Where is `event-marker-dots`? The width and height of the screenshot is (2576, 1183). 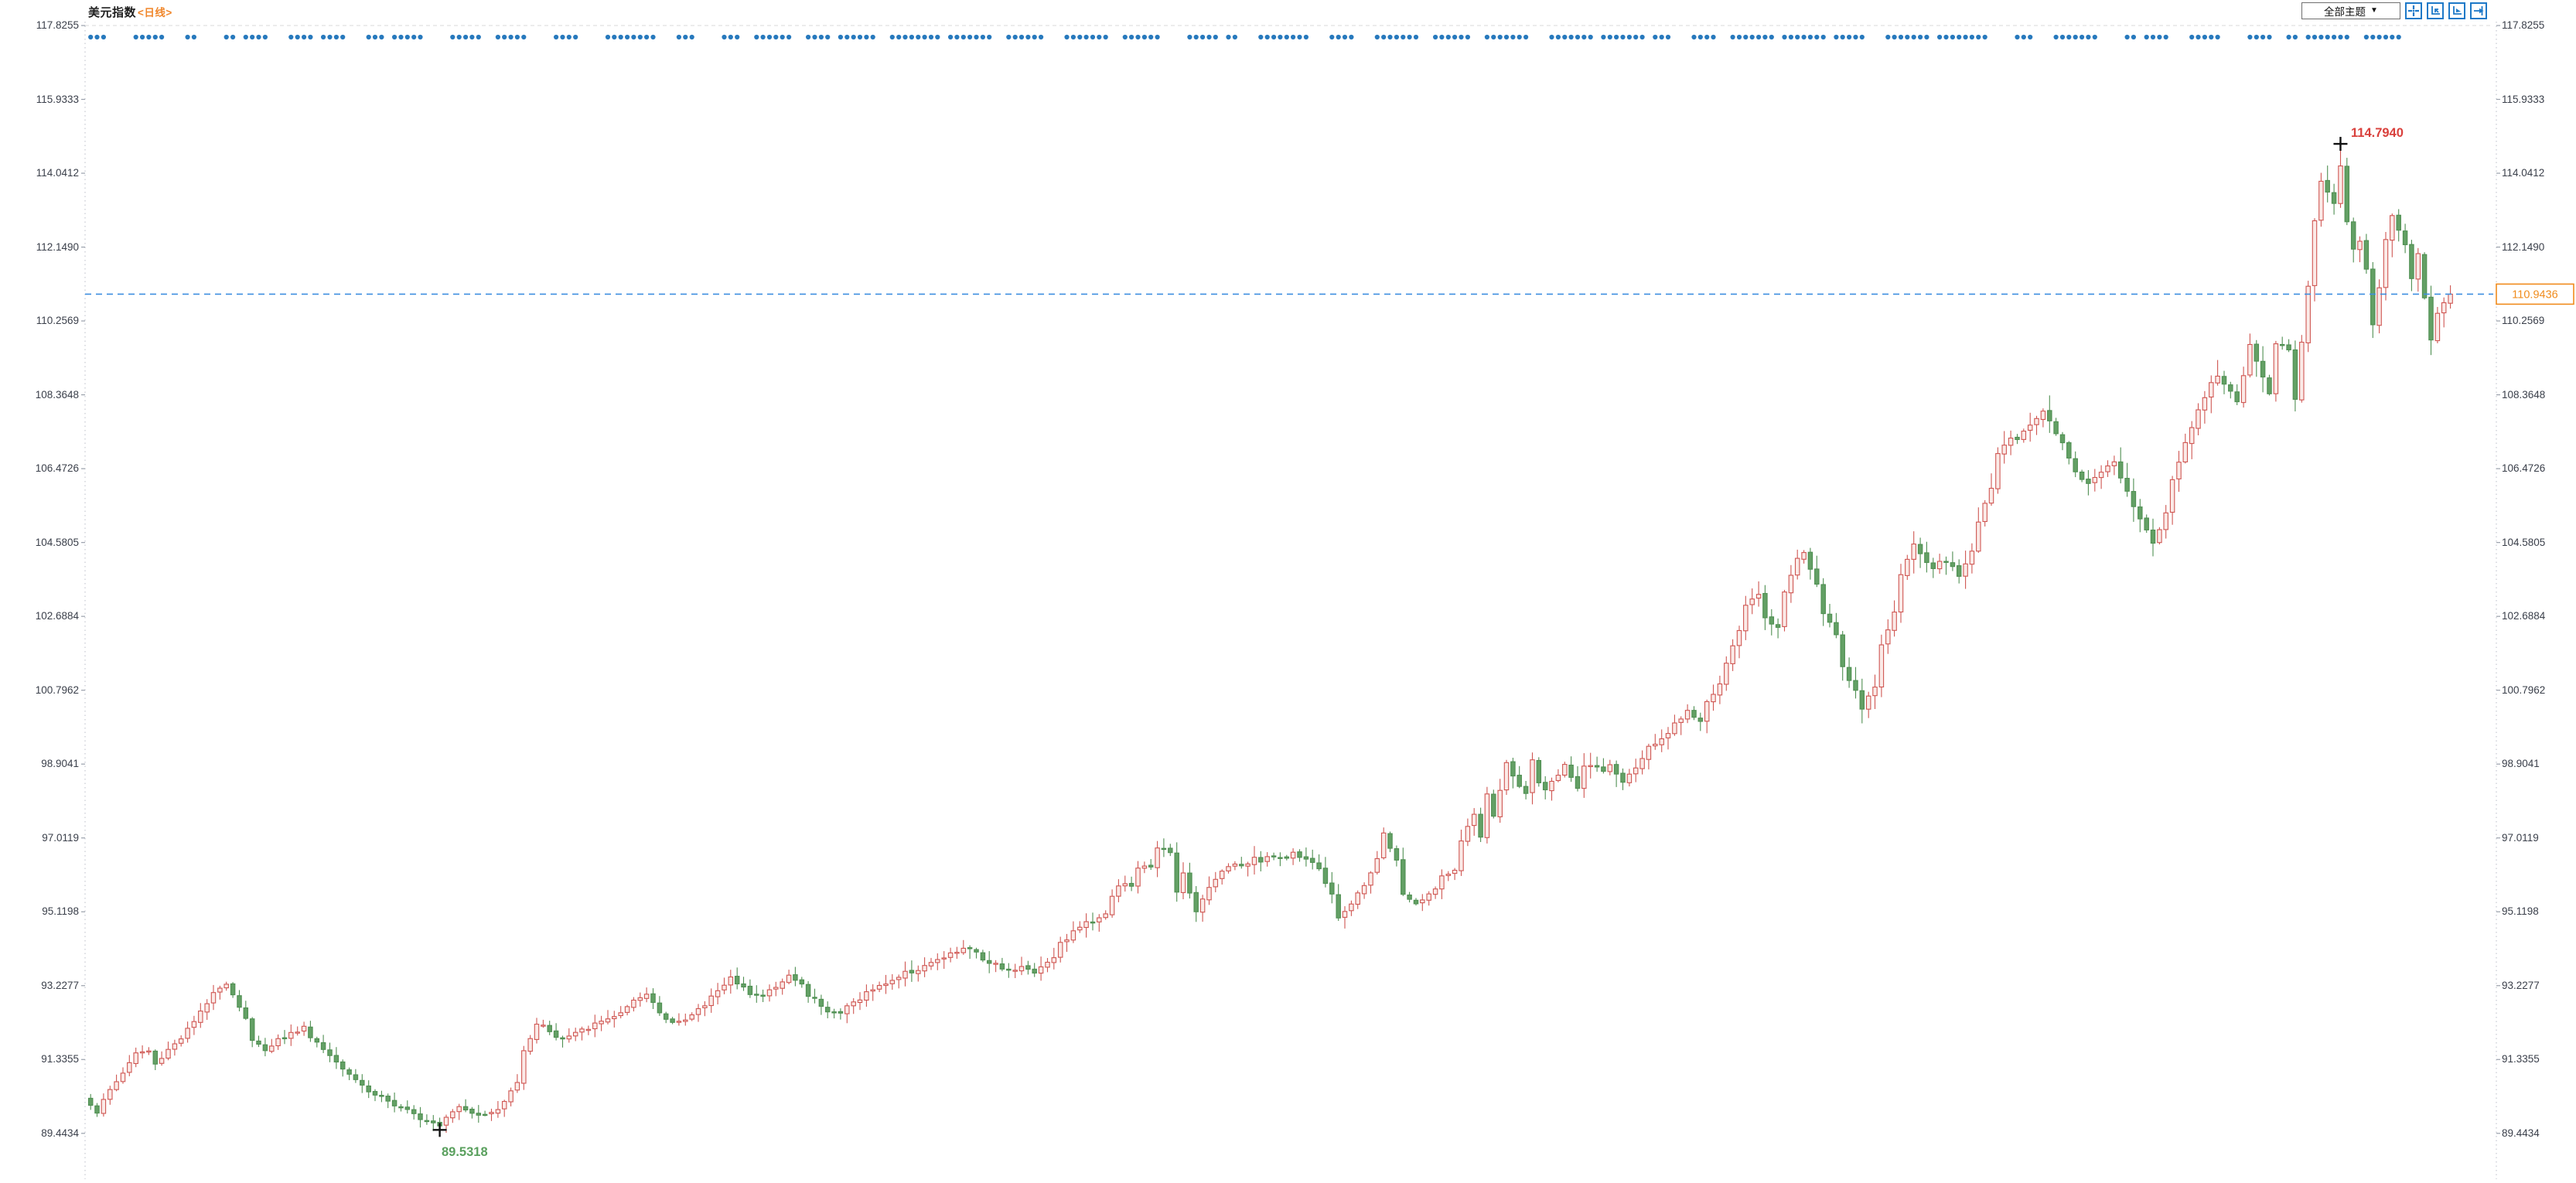
event-marker-dots is located at coordinates (1245, 37).